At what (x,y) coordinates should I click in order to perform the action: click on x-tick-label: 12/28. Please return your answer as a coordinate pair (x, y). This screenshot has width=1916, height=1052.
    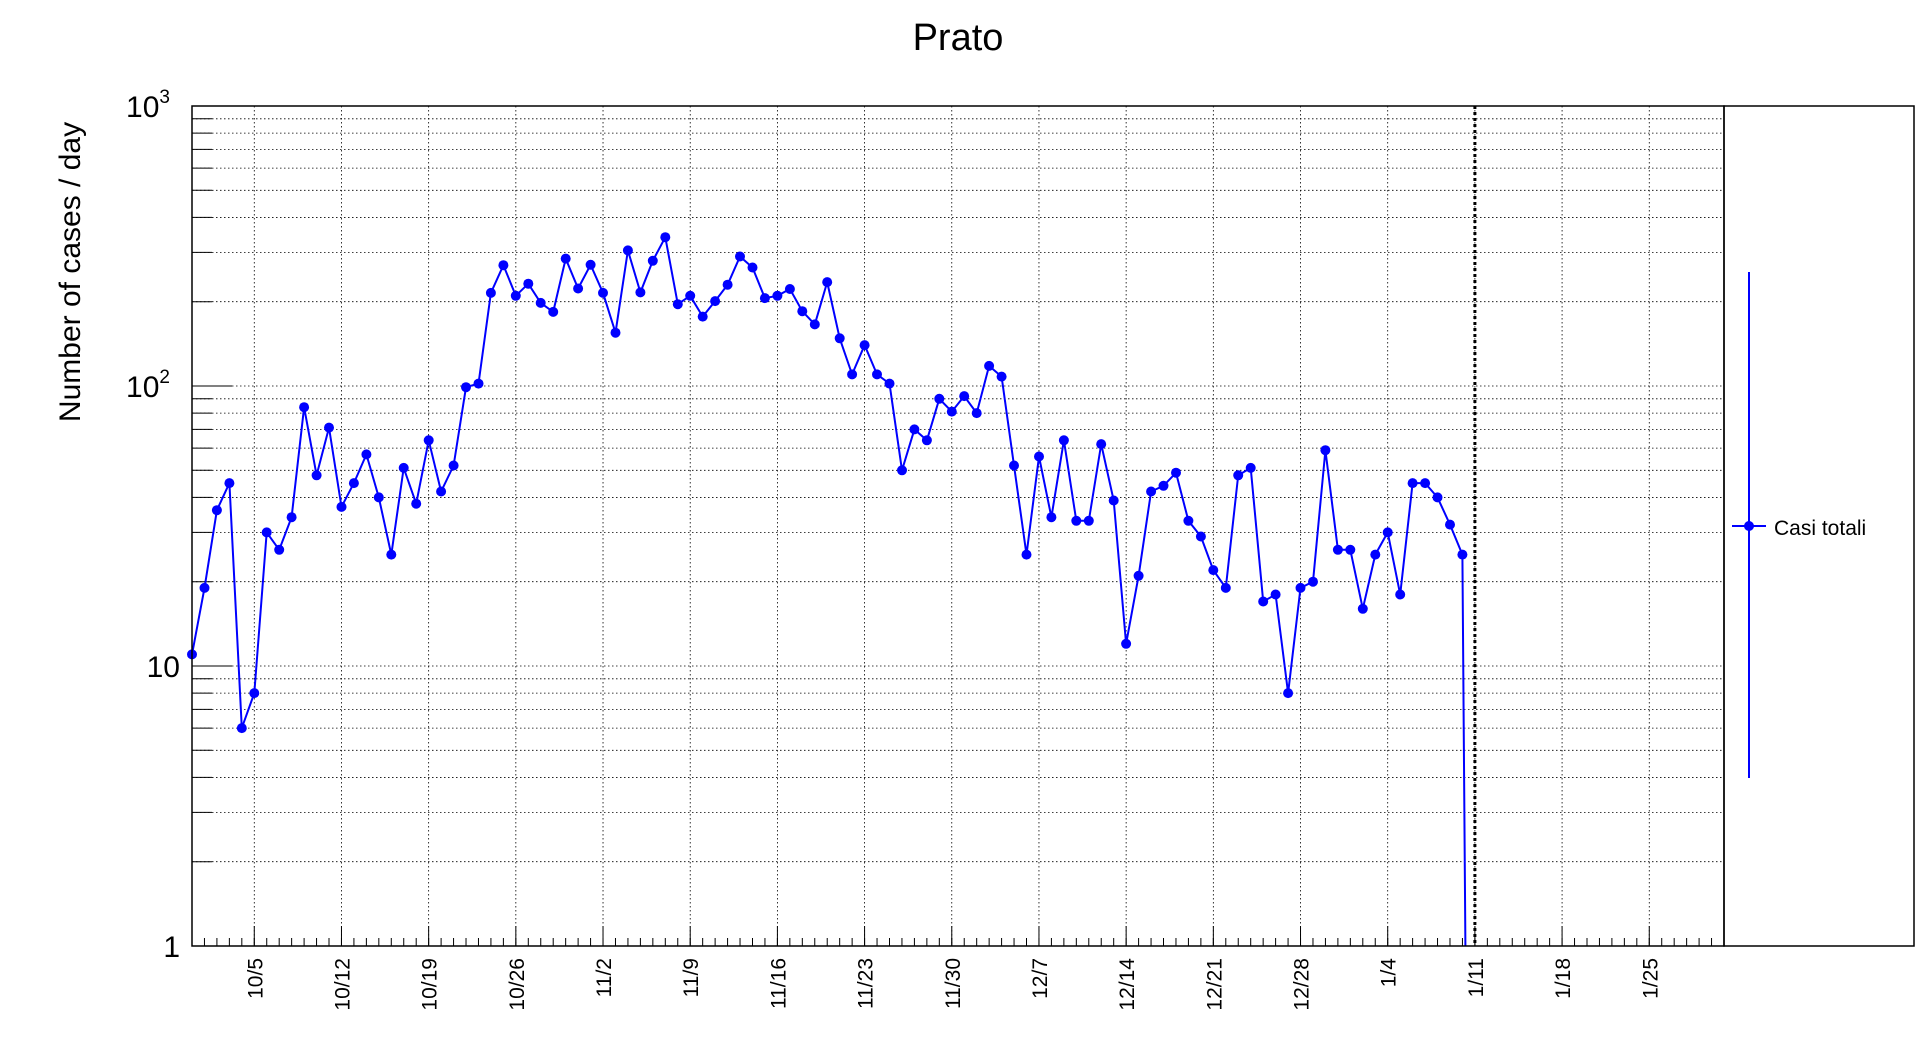
    Looking at the image, I should click on (1302, 984).